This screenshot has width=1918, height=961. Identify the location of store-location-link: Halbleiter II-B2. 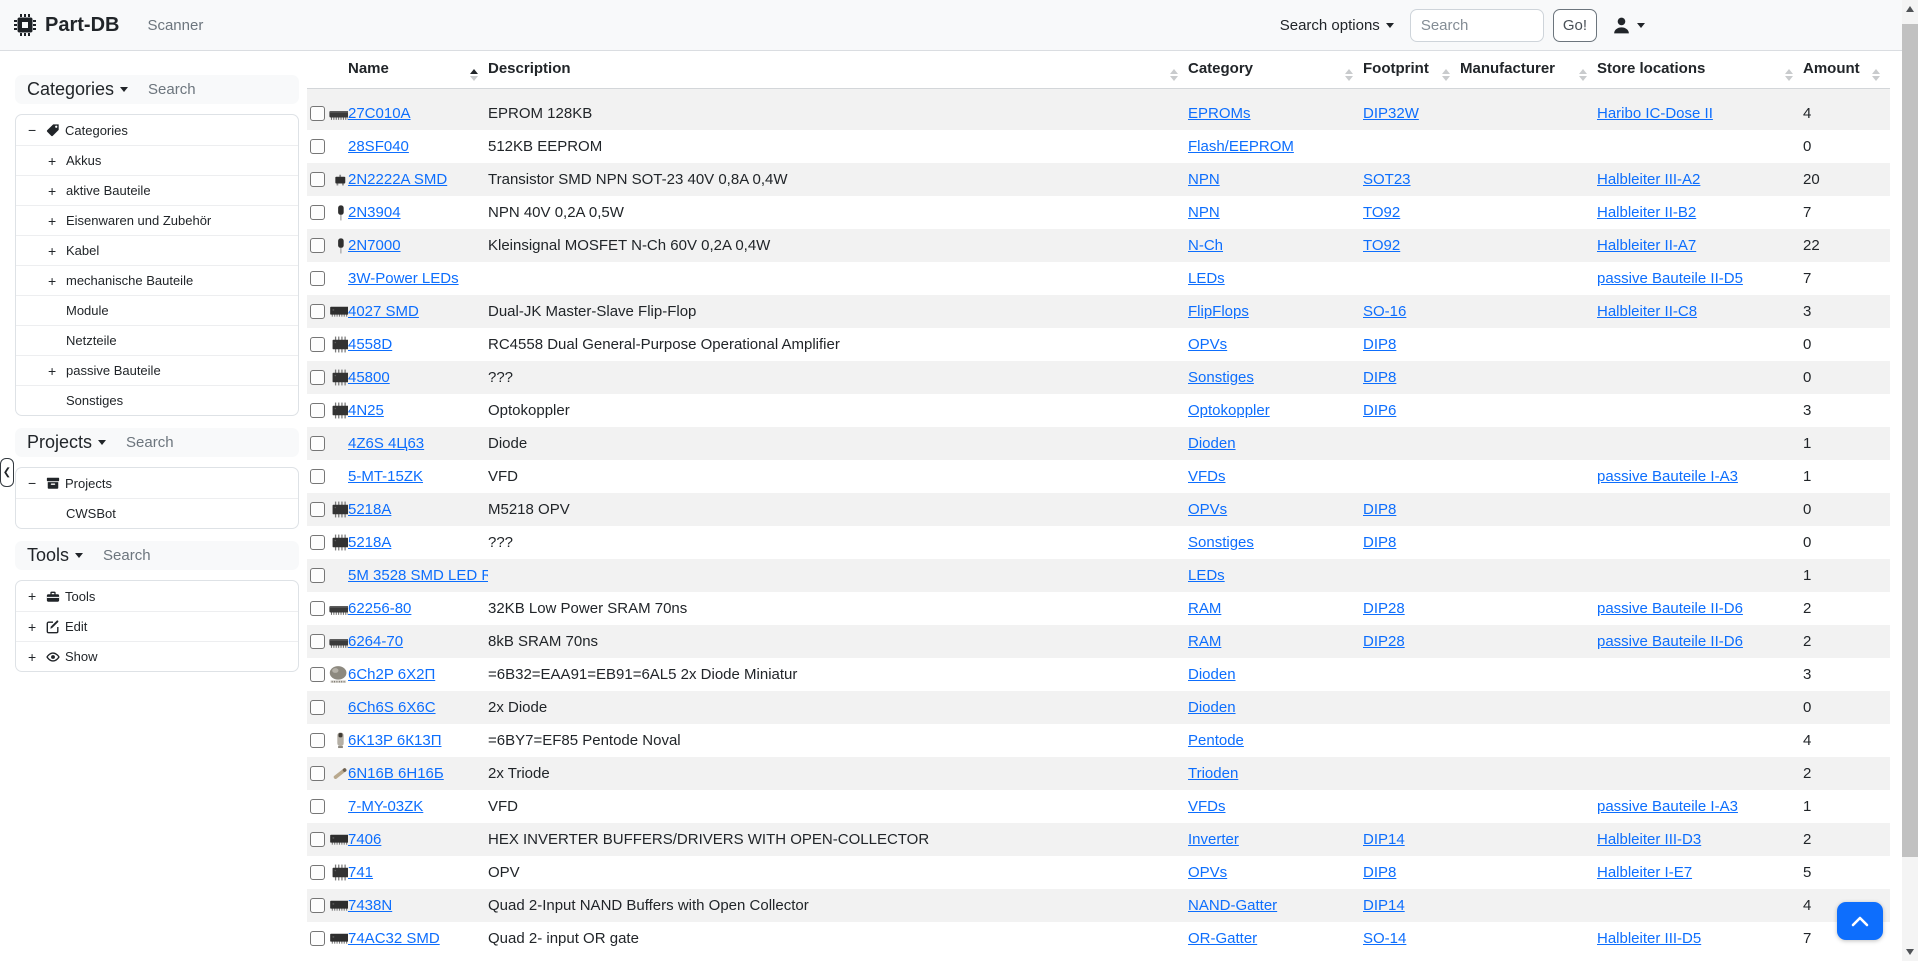
(1647, 212).